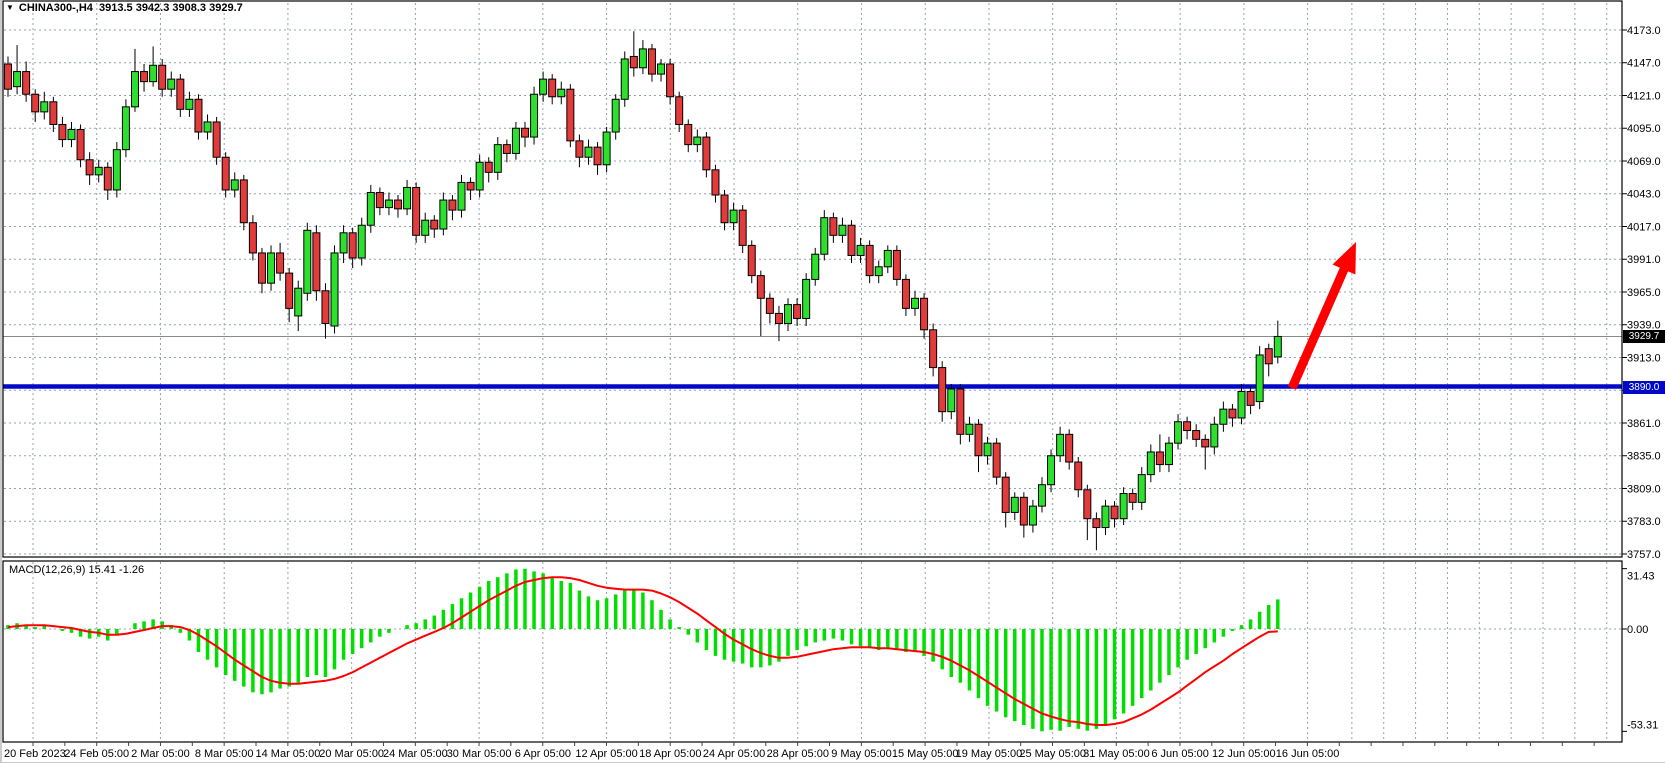 The image size is (1665, 765). What do you see at coordinates (1644, 260) in the screenshot?
I see `svg-text: 3991.0` at bounding box center [1644, 260].